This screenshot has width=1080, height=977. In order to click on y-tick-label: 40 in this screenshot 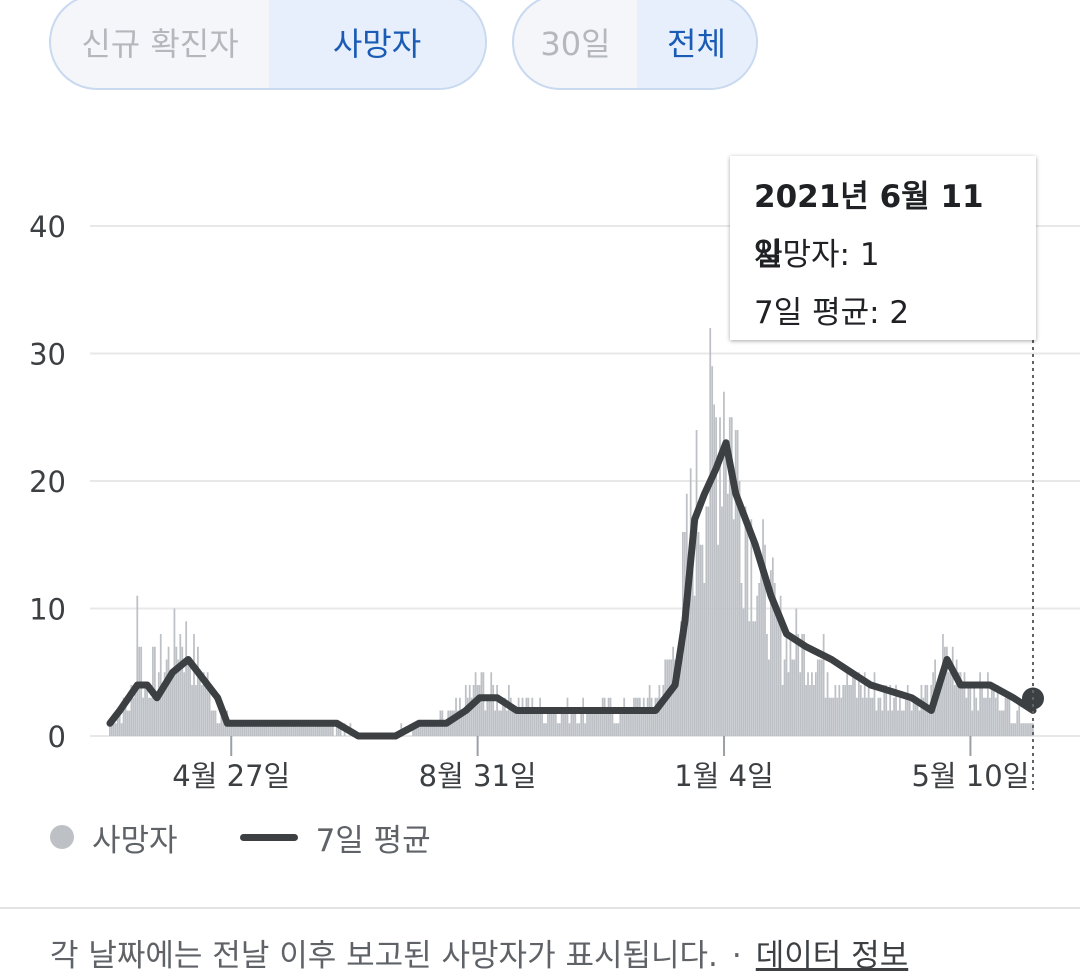, I will do `click(47, 227)`.